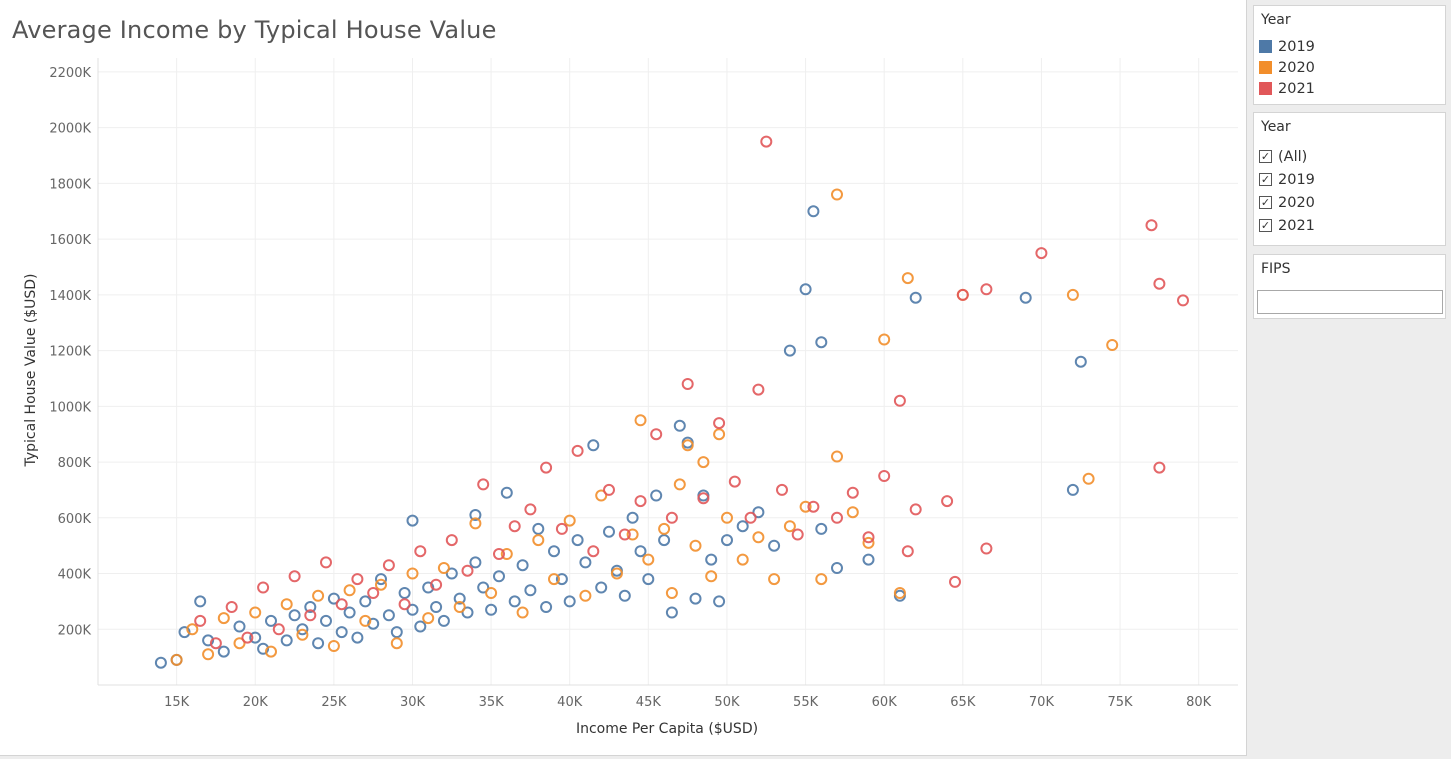 The width and height of the screenshot is (1451, 759). What do you see at coordinates (1349, 46) in the screenshot?
I see `legend-item-2019: 2019` at bounding box center [1349, 46].